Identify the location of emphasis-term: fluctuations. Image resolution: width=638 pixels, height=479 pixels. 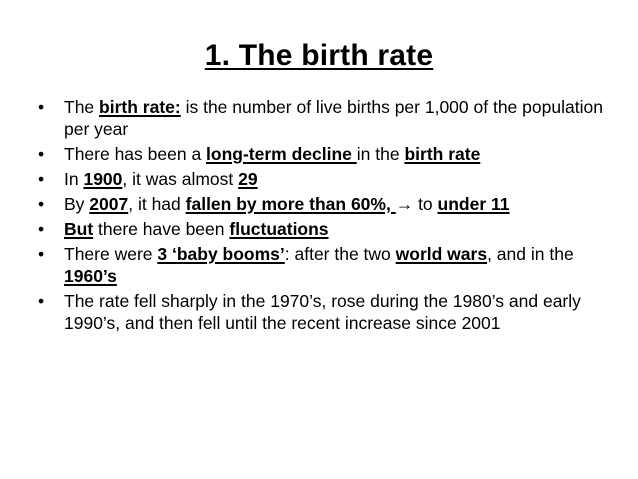
(279, 229).